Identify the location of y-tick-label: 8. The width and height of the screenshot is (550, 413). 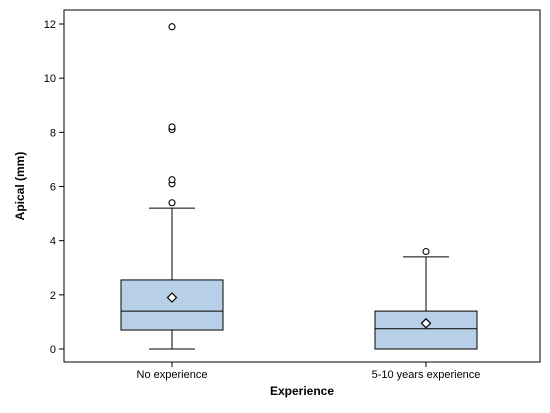
(53, 133).